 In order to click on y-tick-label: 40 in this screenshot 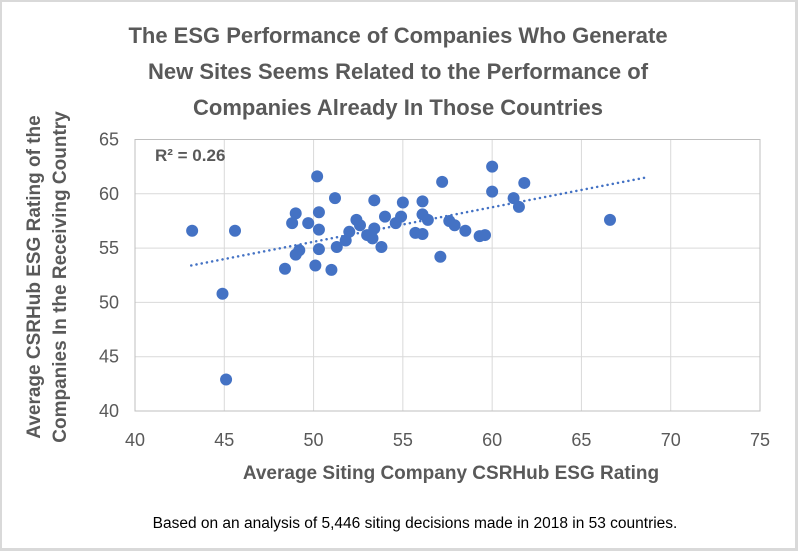, I will do `click(109, 411)`.